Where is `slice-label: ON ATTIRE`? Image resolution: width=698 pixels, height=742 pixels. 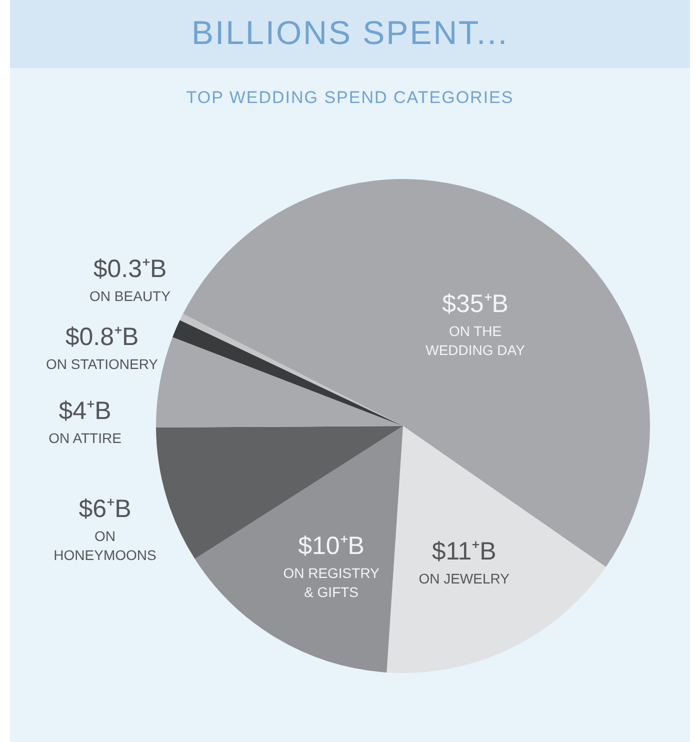
slice-label: ON ATTIRE is located at coordinates (85, 438).